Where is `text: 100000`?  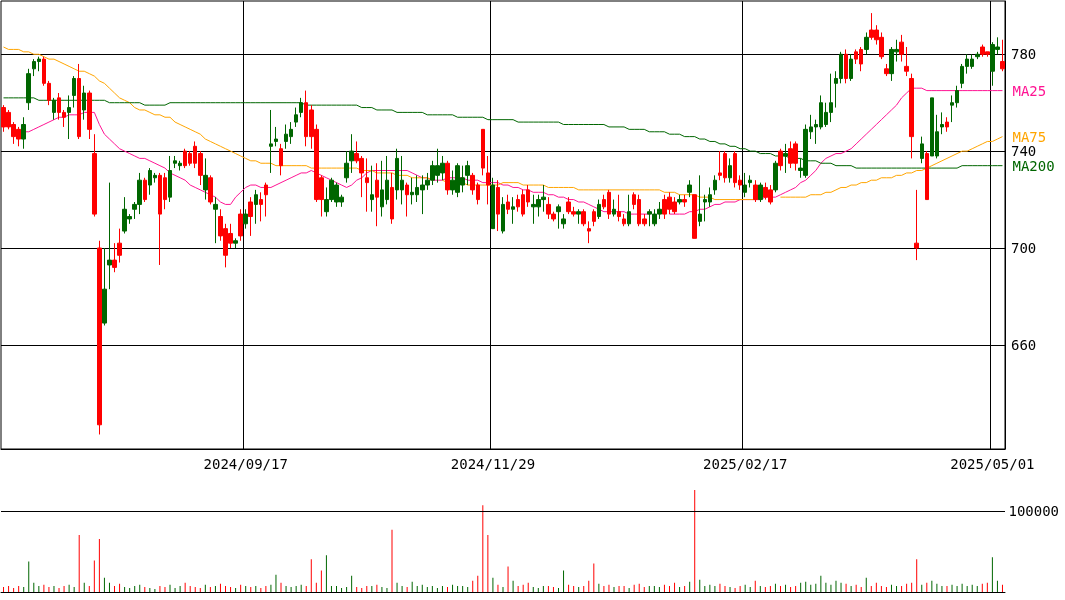 text: 100000 is located at coordinates (1034, 511).